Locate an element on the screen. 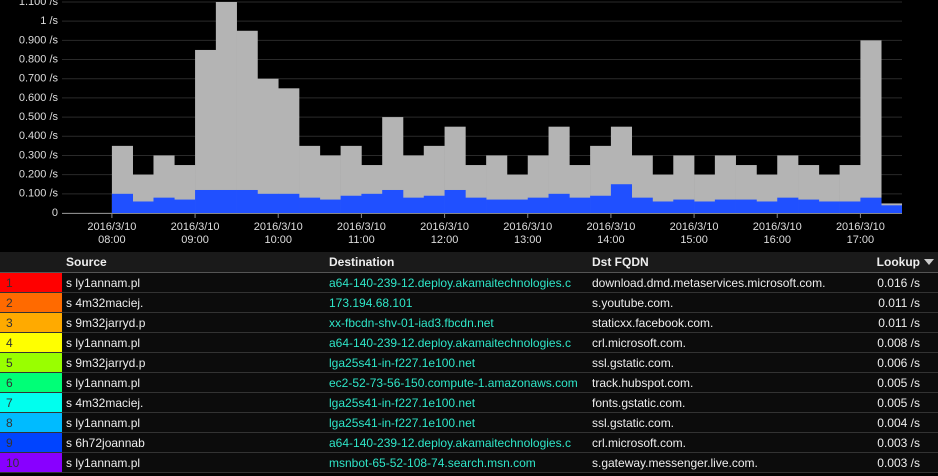 Image resolution: width=938 pixels, height=476 pixels. x-tick-label: 08:00 is located at coordinates (112, 240).